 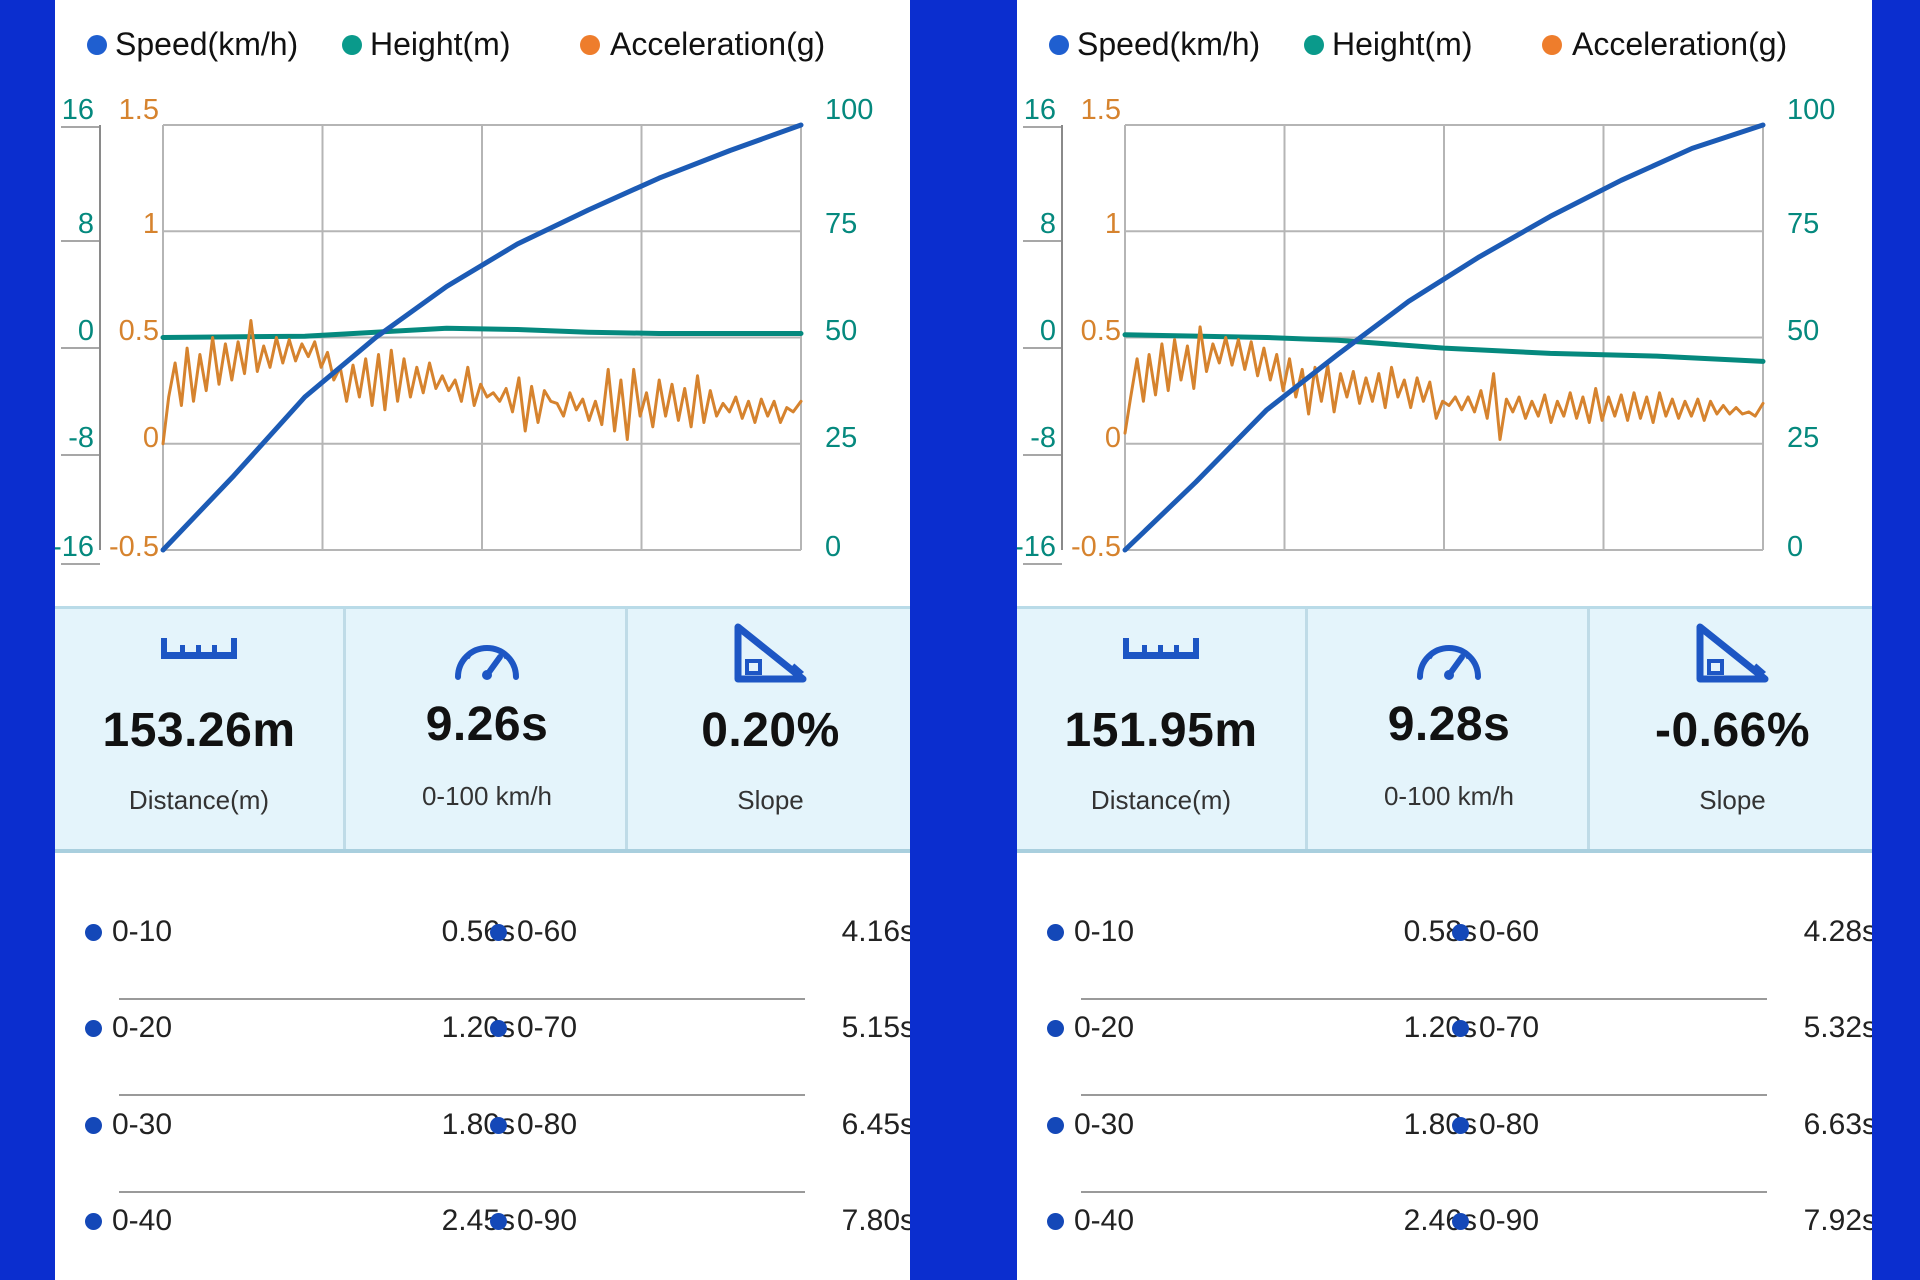 I want to click on height-tick-label: -8, so click(x=1043, y=438).